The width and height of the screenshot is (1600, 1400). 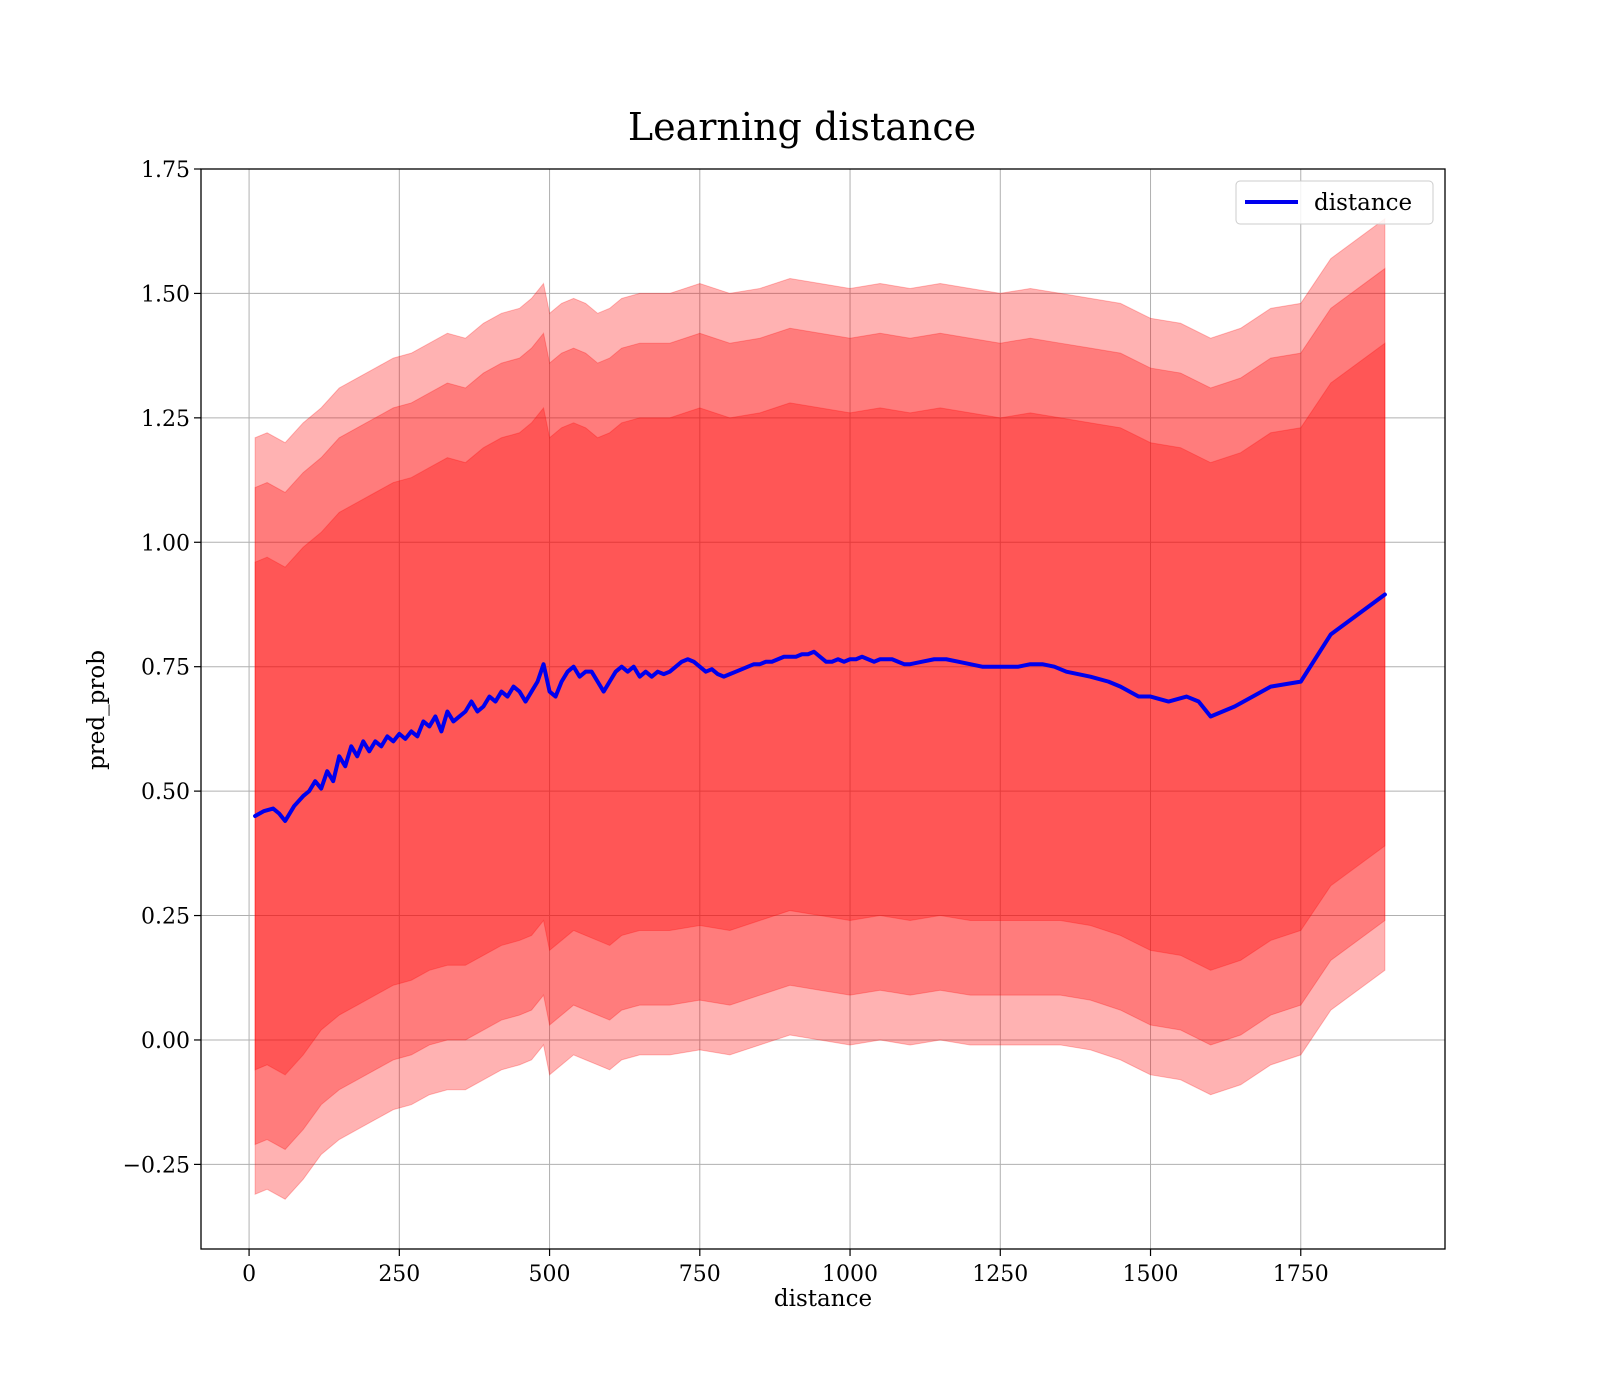 What do you see at coordinates (850, 1274) in the screenshot?
I see `x-tick-label: 1000` at bounding box center [850, 1274].